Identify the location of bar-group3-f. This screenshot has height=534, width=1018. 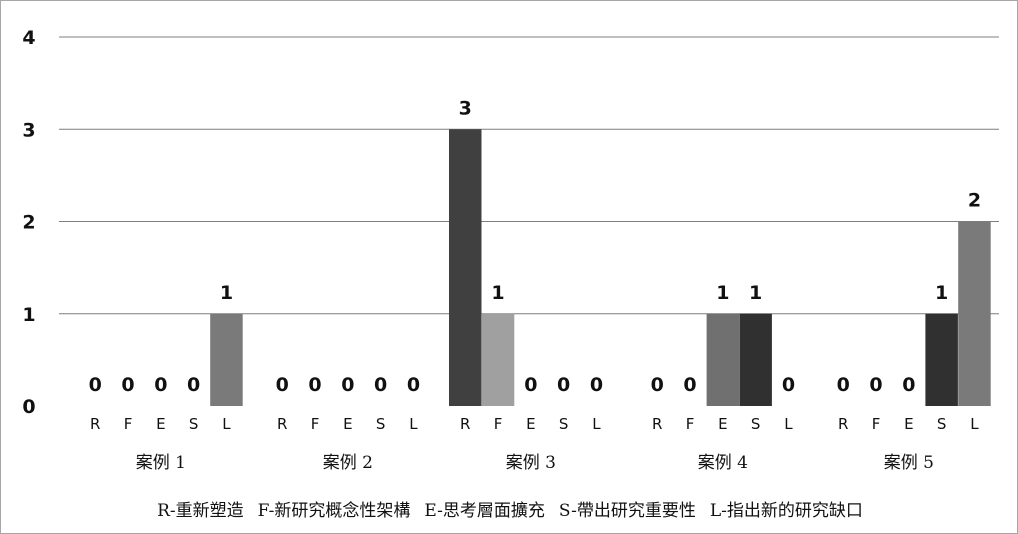
(498, 359).